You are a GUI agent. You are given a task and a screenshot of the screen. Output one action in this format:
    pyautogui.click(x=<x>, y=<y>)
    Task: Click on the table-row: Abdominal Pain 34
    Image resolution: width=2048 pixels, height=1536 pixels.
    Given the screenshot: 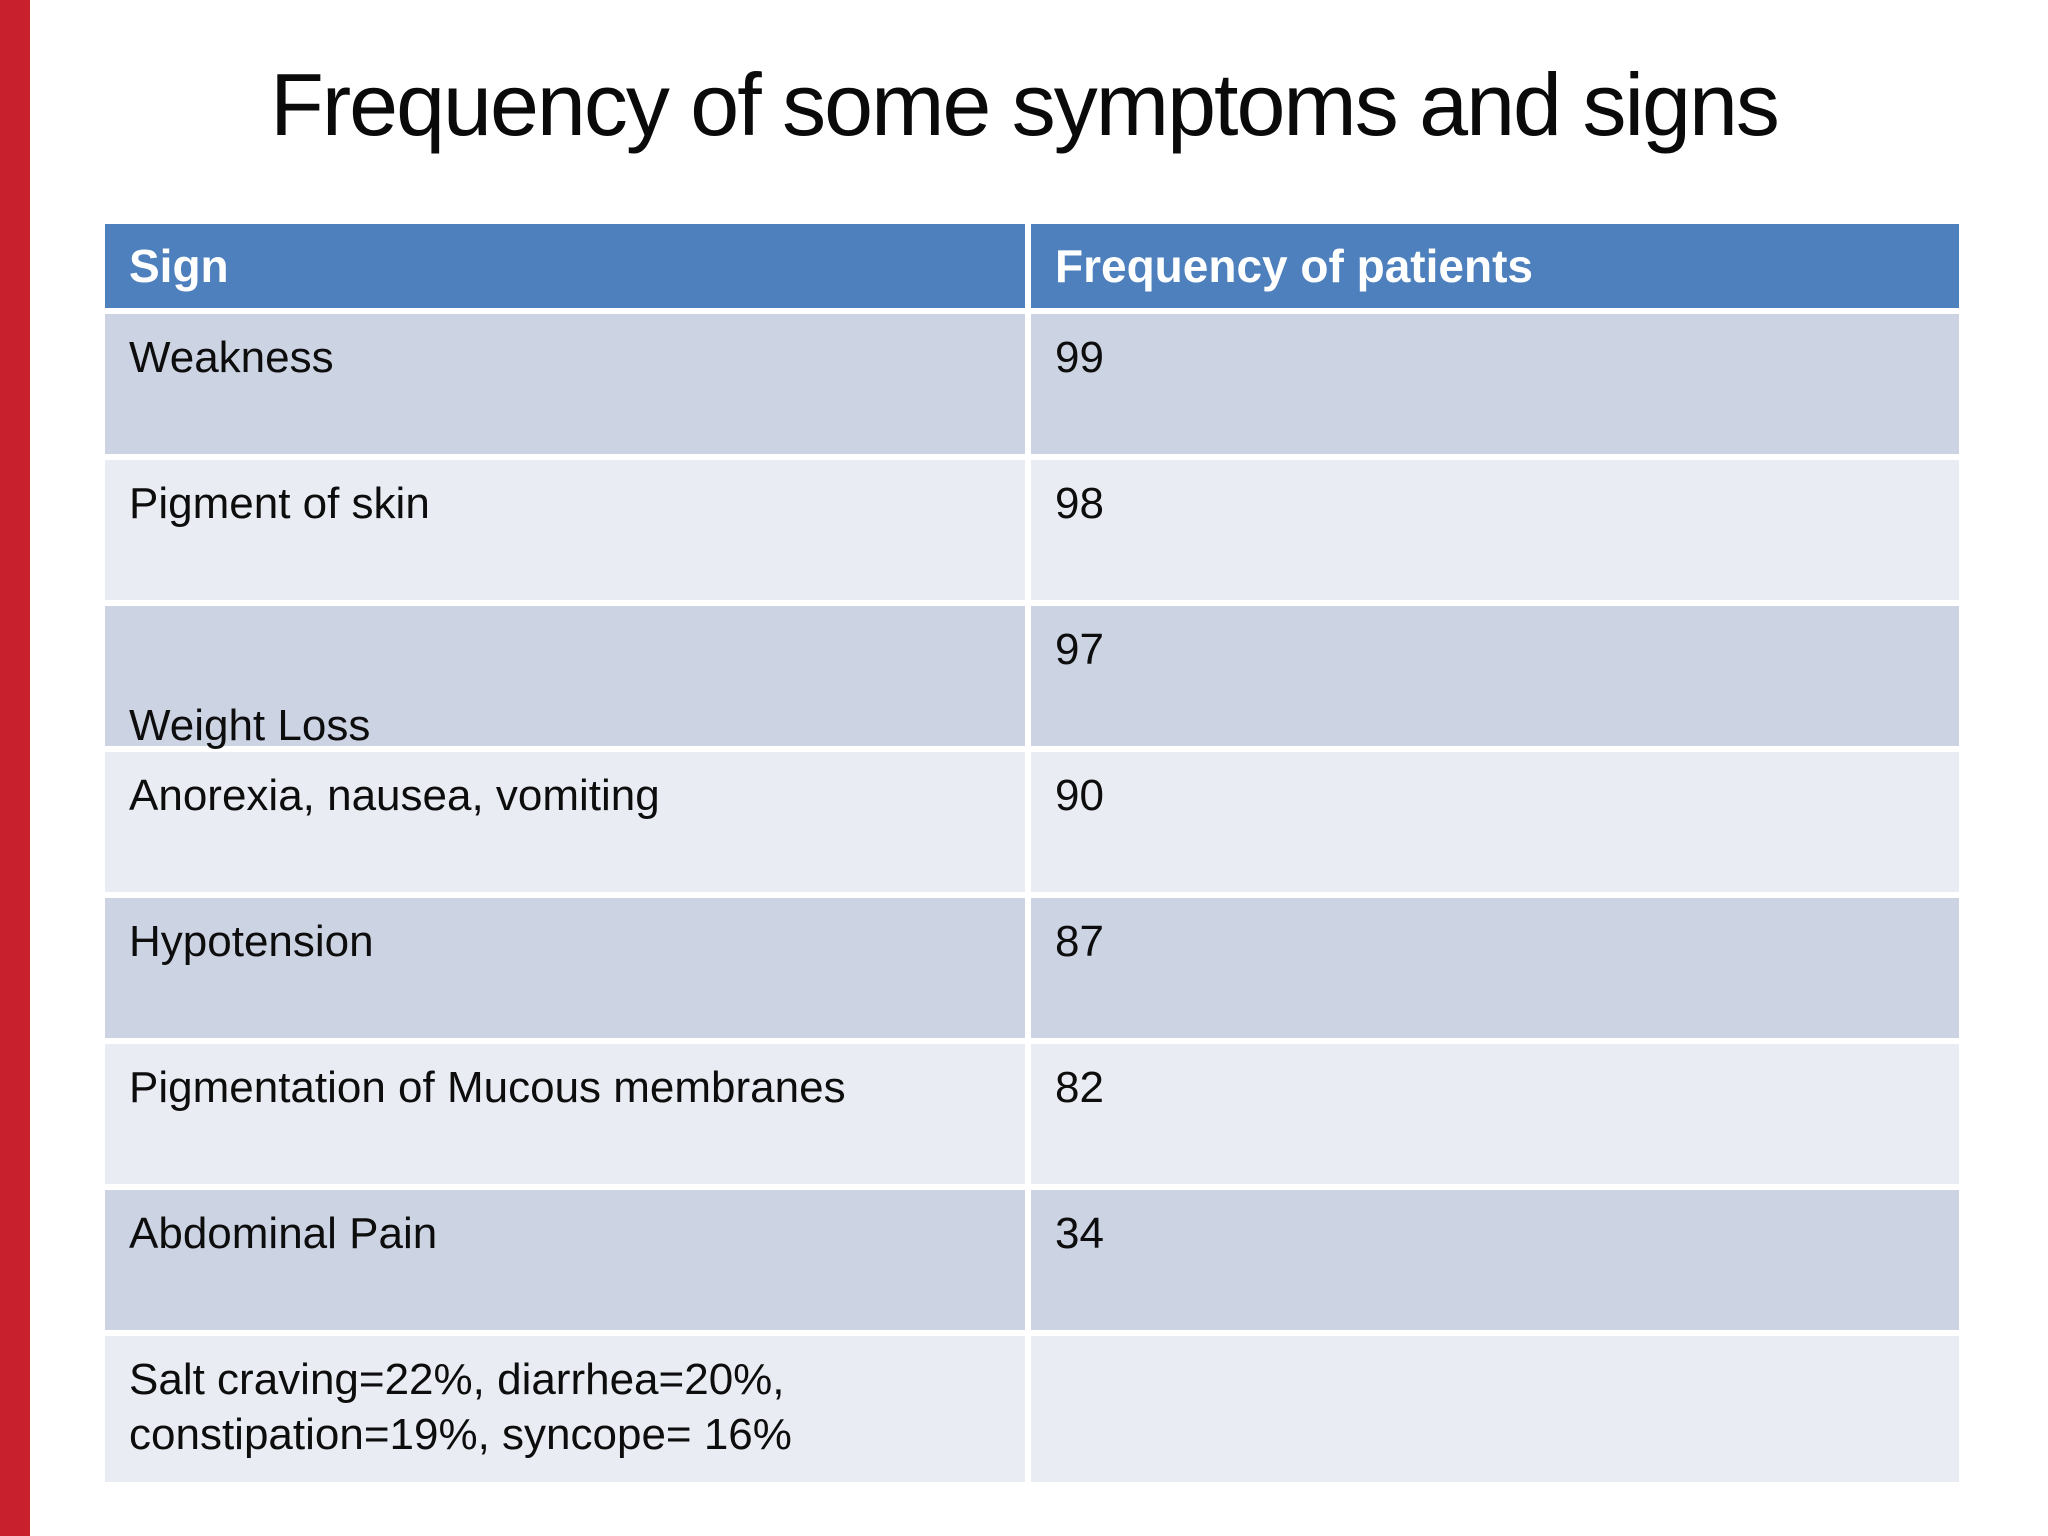 What is the action you would take?
    pyautogui.click(x=1032, y=1260)
    